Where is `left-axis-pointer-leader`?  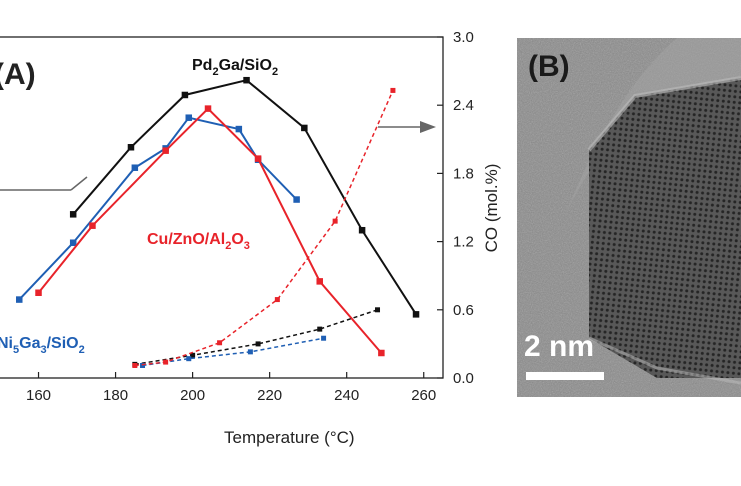 left-axis-pointer-leader is located at coordinates (79, 183).